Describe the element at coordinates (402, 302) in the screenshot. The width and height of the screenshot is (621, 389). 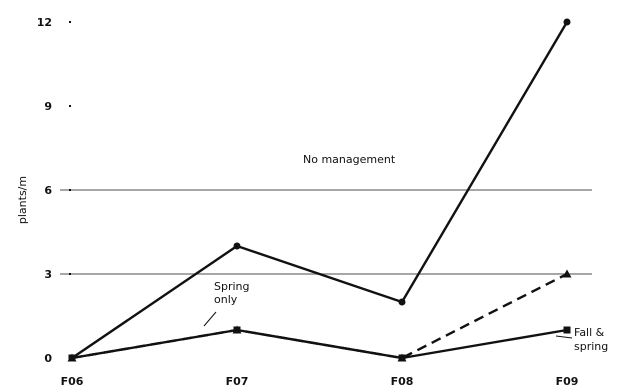
I see `data-point-s0-F08` at that location.